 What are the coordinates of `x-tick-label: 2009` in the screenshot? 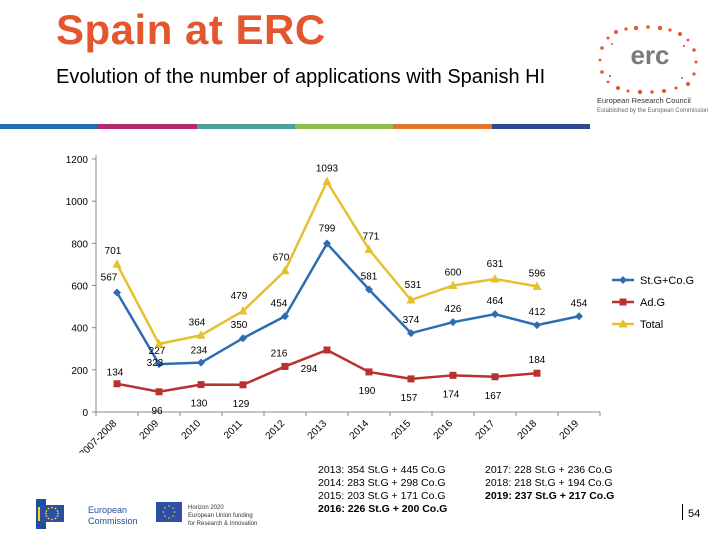 It's located at (150, 430).